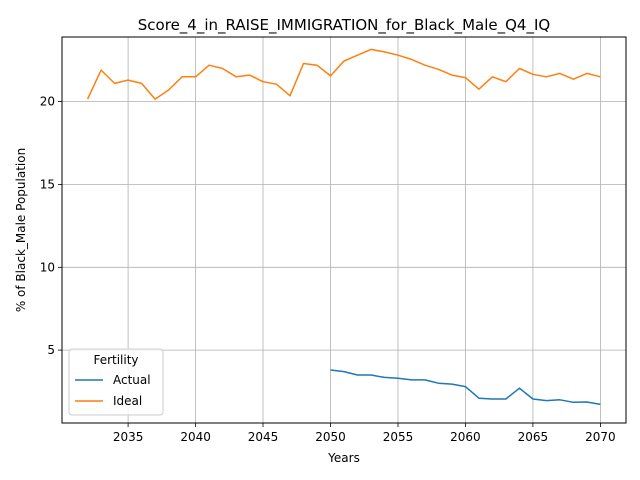 The width and height of the screenshot is (640, 480). What do you see at coordinates (465, 387) in the screenshot?
I see `series-line-actual` at bounding box center [465, 387].